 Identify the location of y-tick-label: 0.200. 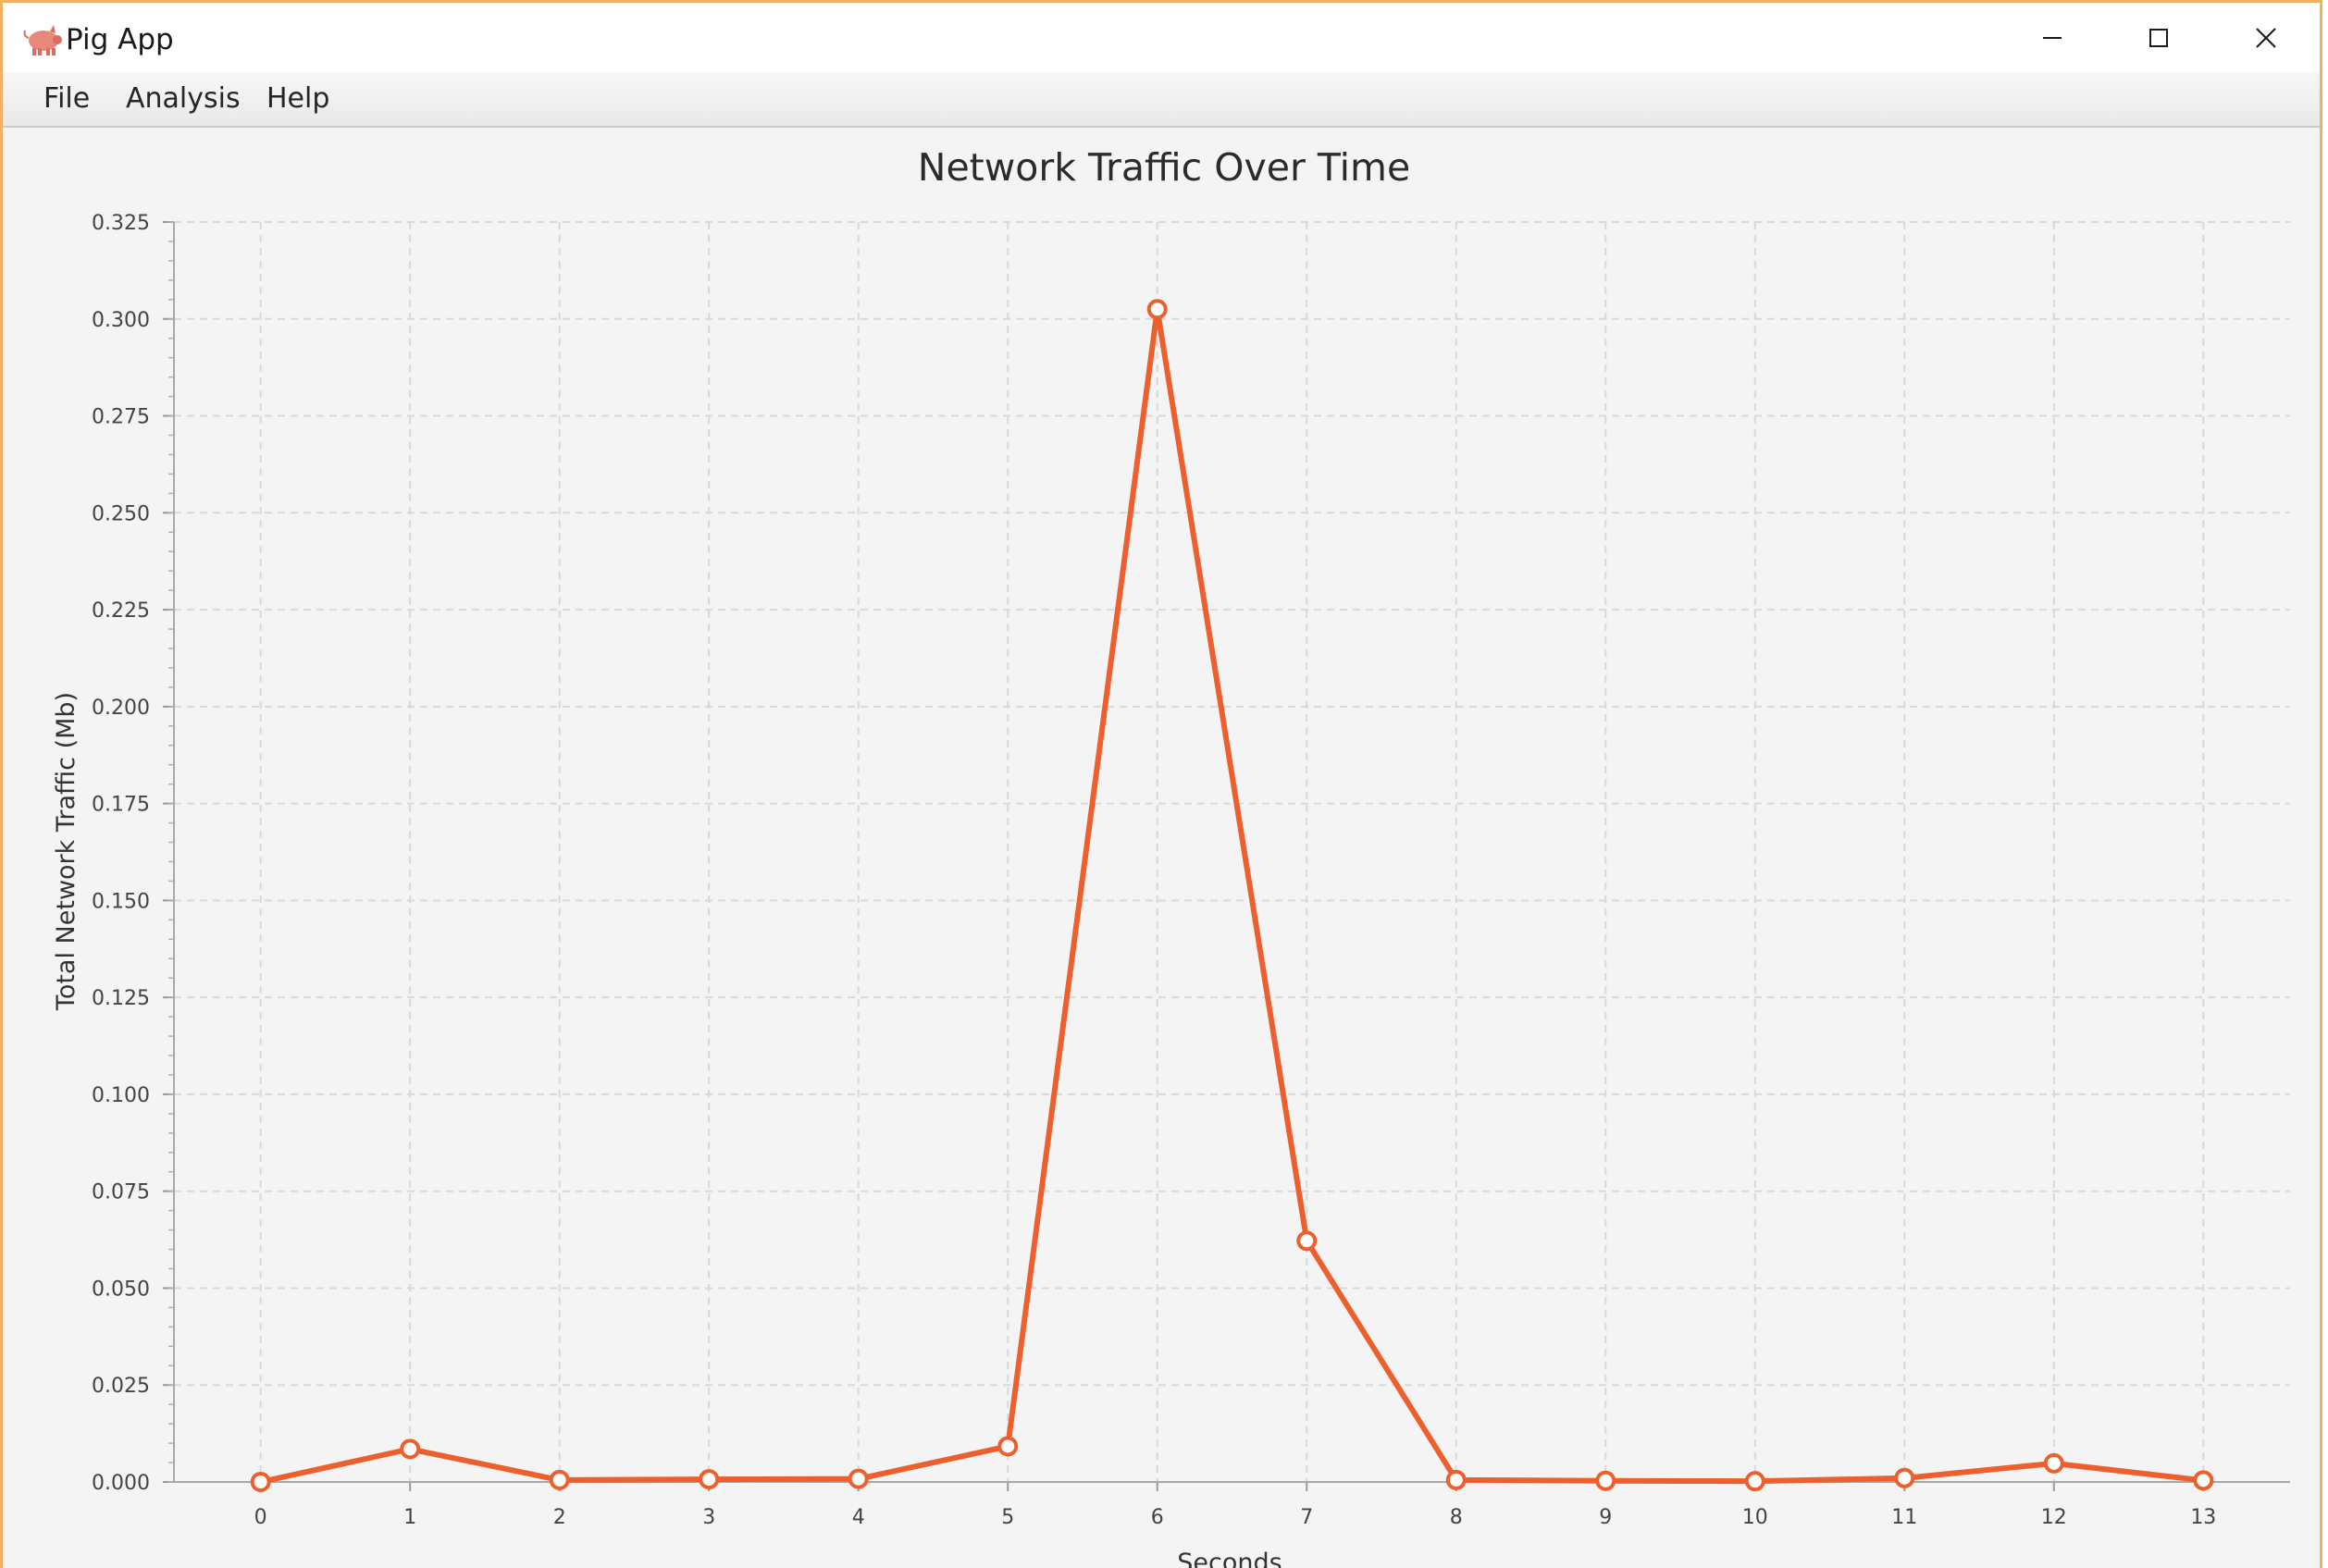
(121, 708).